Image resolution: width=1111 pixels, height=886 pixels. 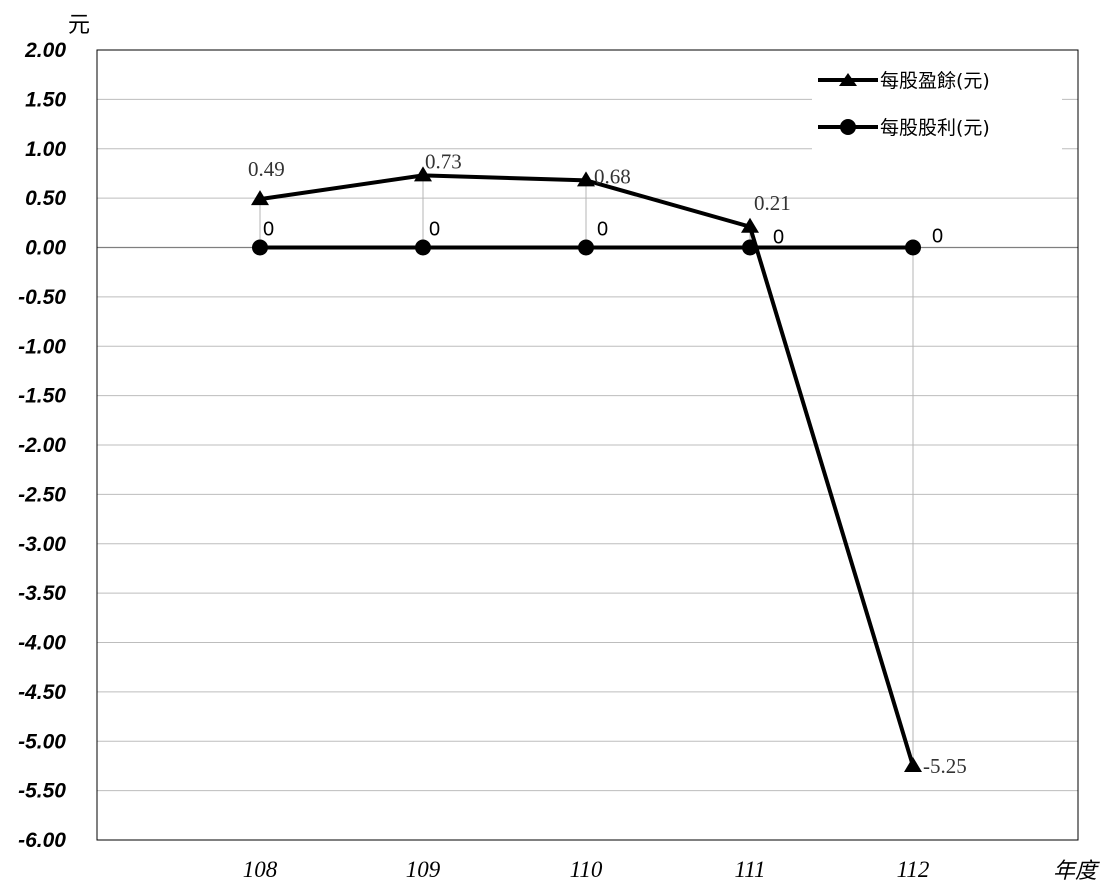 I want to click on x-tick-labels: 108 109 110 111 112, so click(x=586, y=869).